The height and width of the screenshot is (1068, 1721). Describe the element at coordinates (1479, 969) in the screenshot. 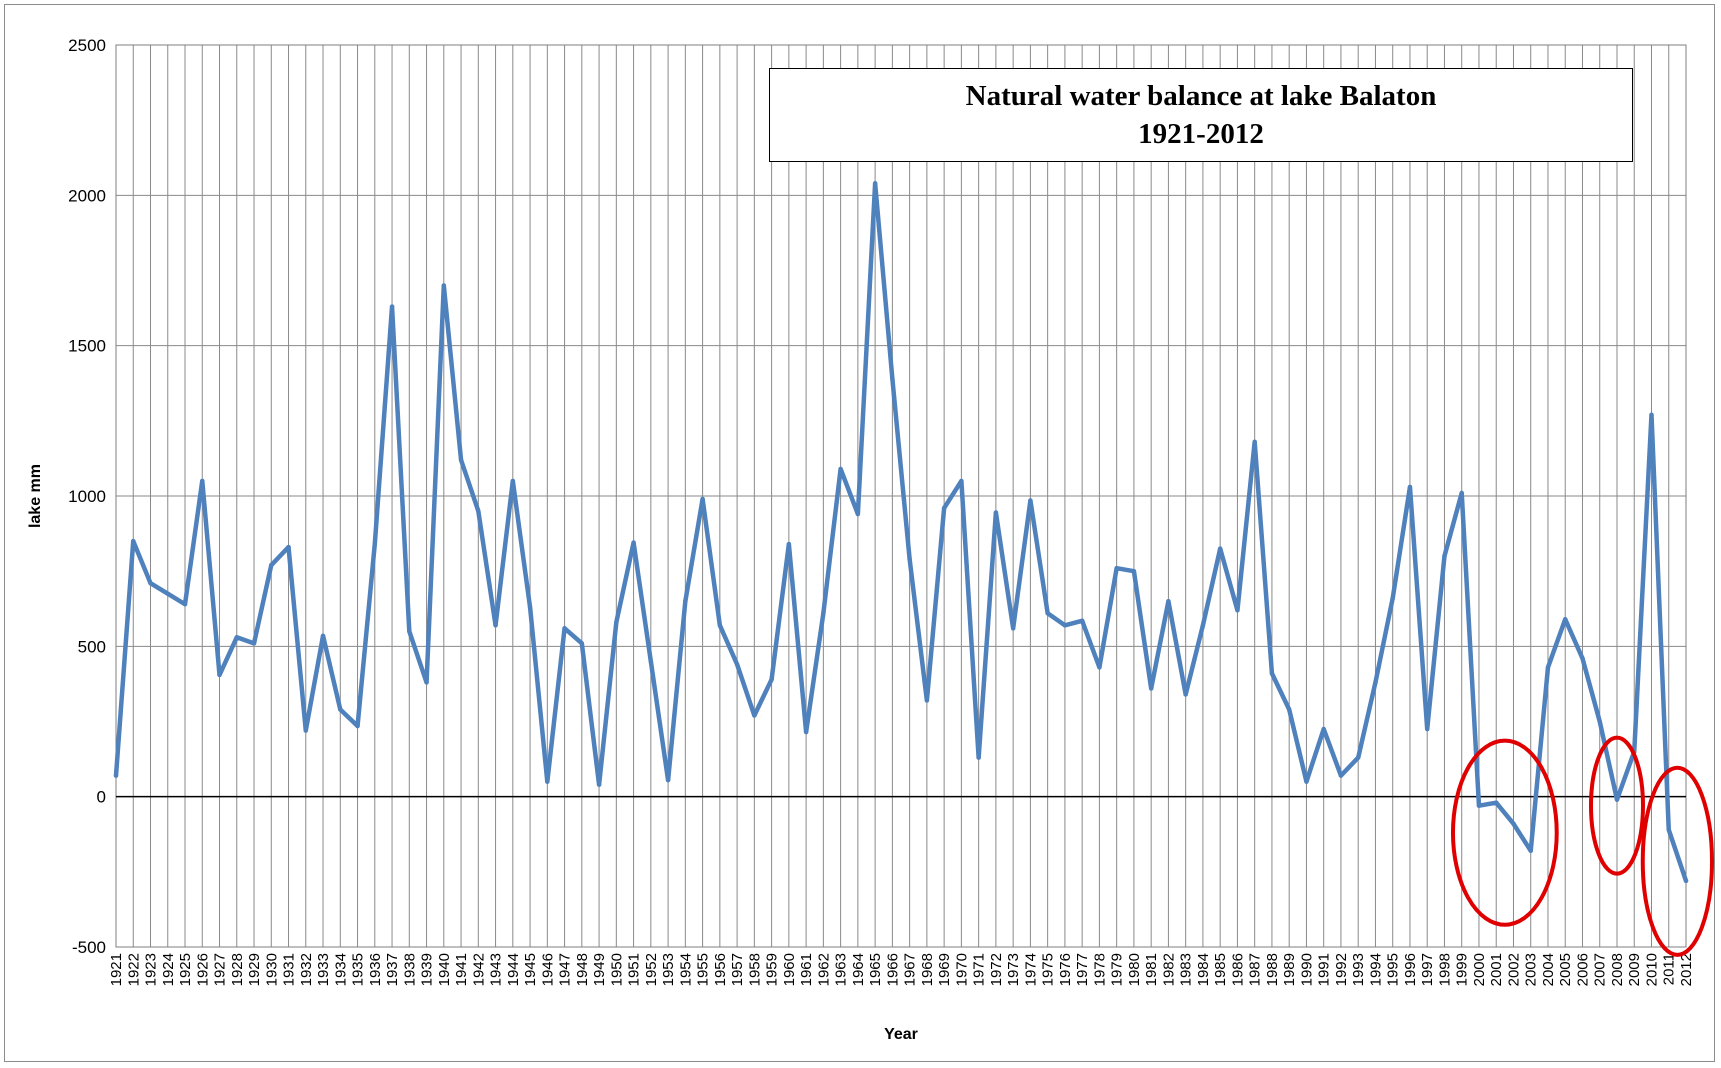

I see `x-tick-label: 2000` at that location.